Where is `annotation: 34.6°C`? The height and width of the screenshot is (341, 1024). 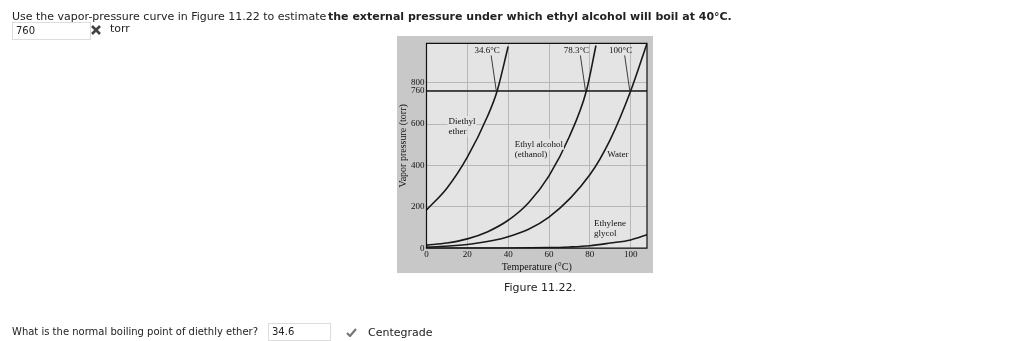 annotation: 34.6°C is located at coordinates (487, 50).